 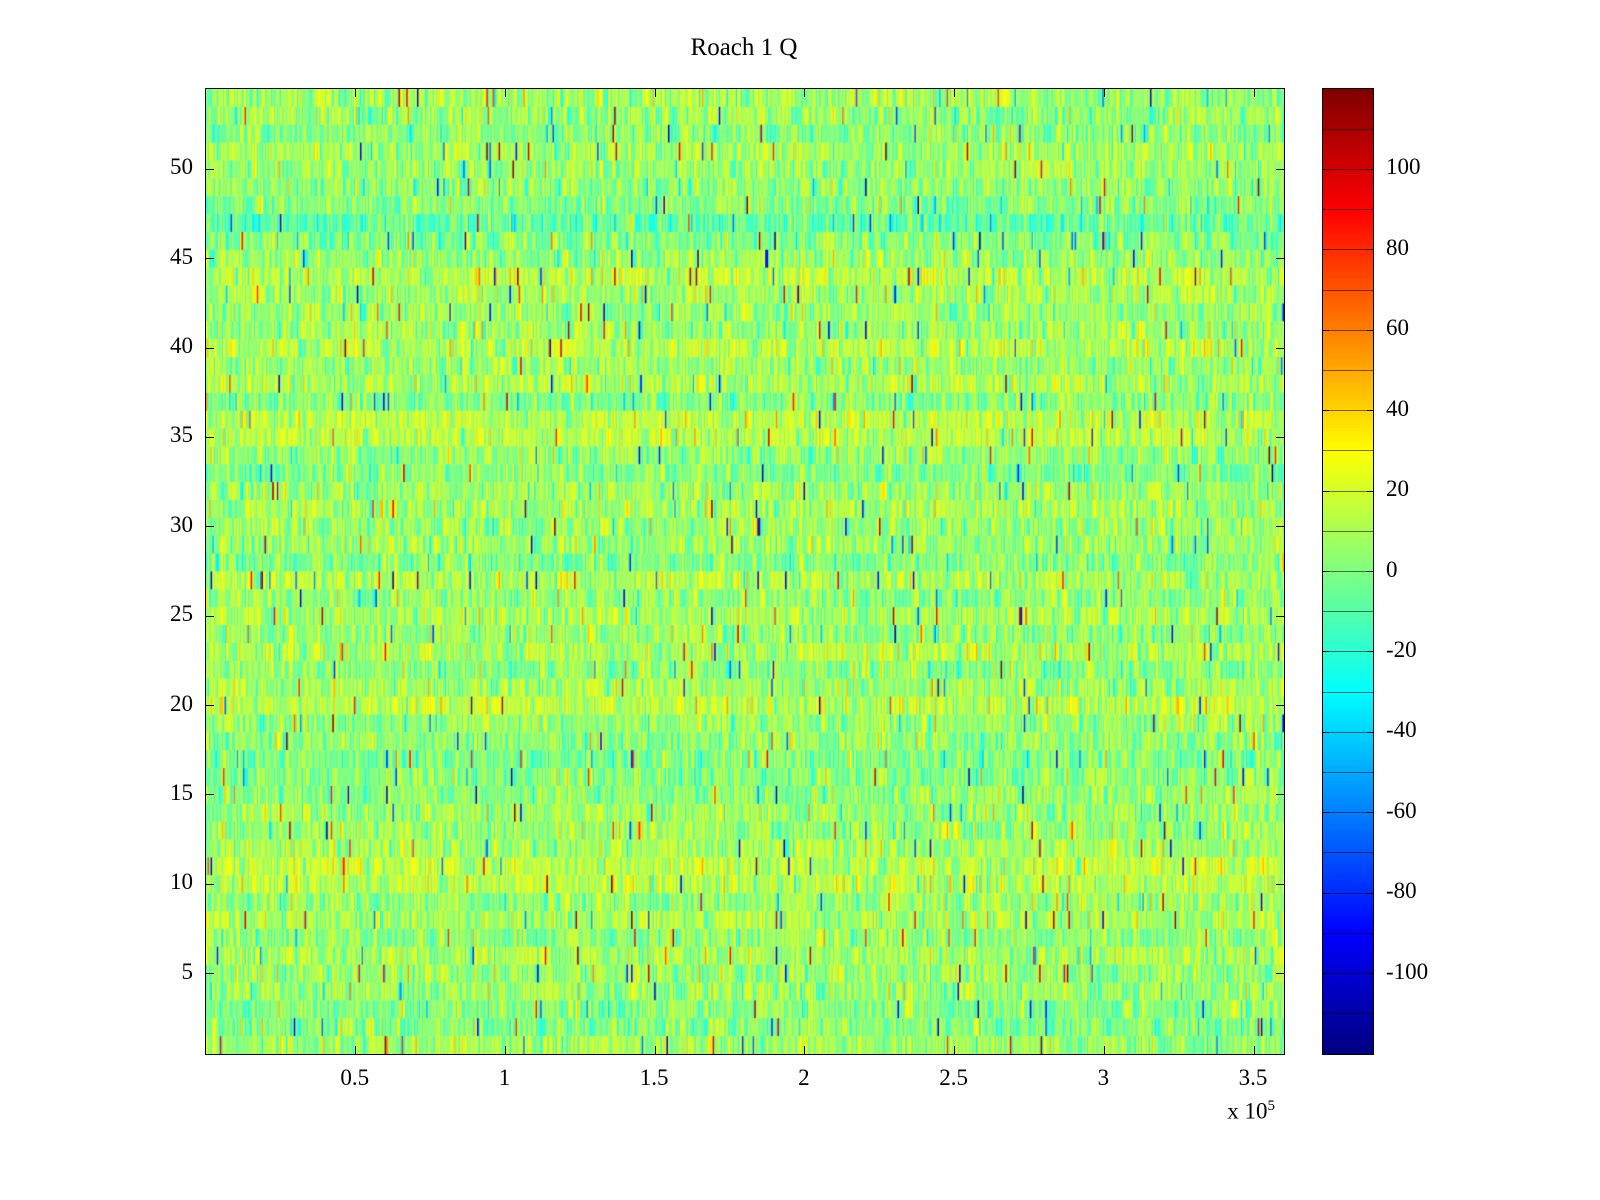 What do you see at coordinates (187, 971) in the screenshot?
I see `y-tick-label: 5` at bounding box center [187, 971].